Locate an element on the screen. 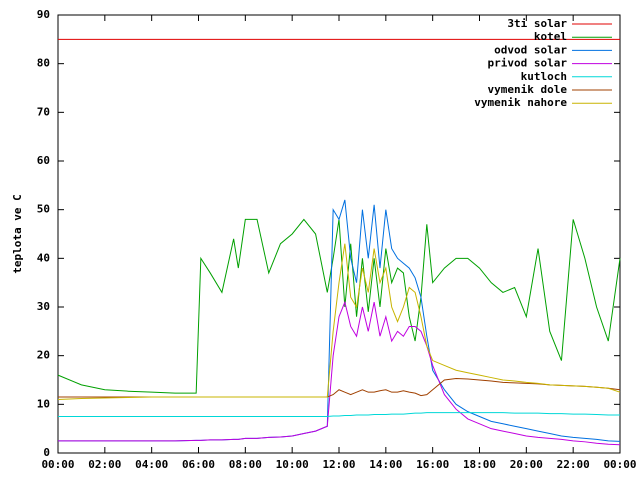  legend-label: 3ti solar is located at coordinates (537, 23).